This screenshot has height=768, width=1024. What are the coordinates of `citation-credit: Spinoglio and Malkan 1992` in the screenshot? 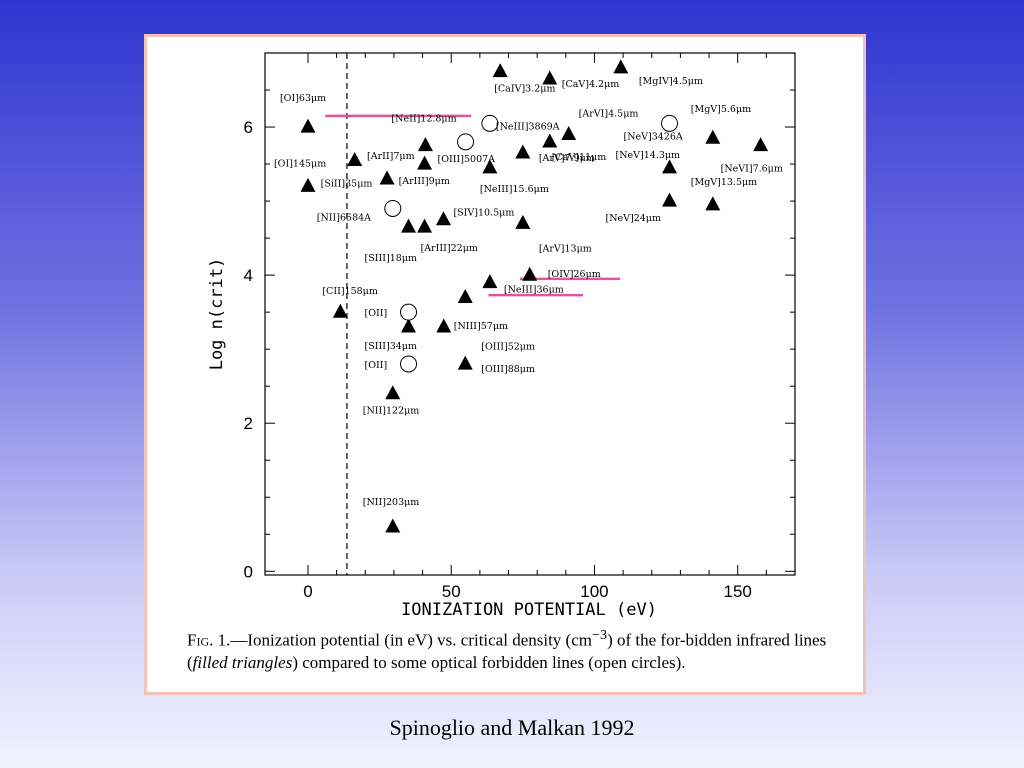 It's located at (512, 727).